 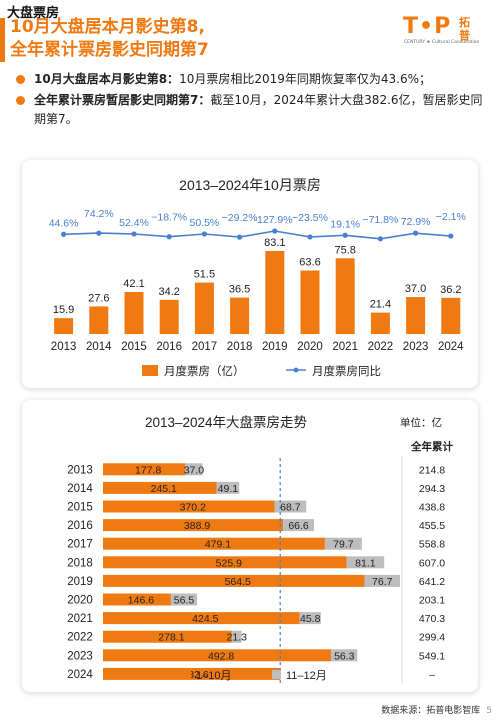 What do you see at coordinates (205, 619) in the screenshot?
I see `bar-label-jan-oct: 424.5` at bounding box center [205, 619].